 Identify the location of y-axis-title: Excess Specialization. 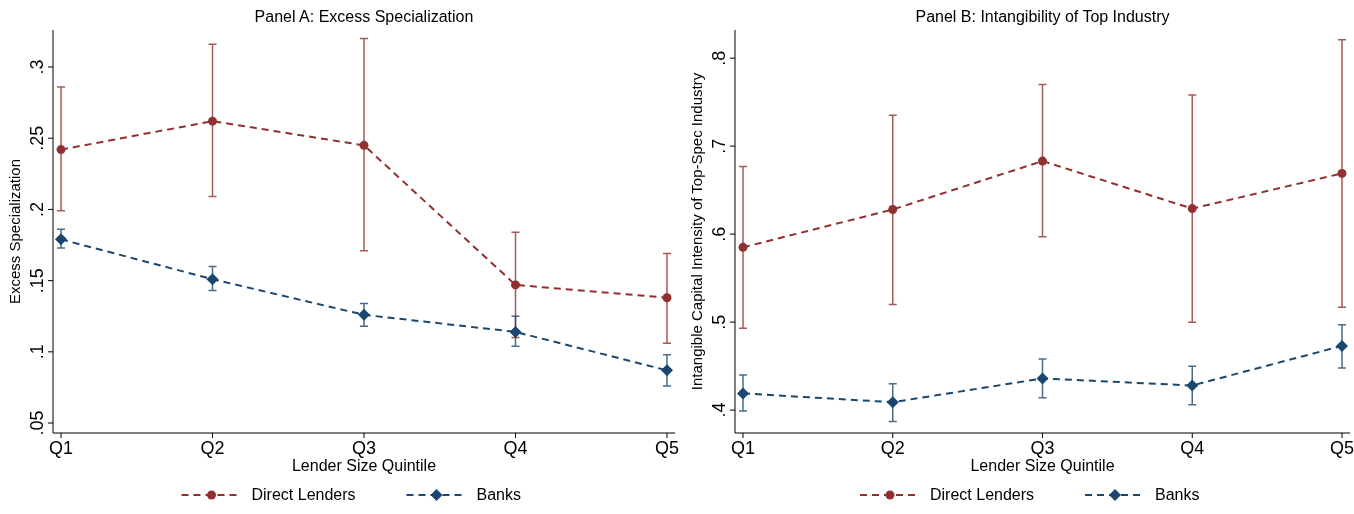
(14, 231).